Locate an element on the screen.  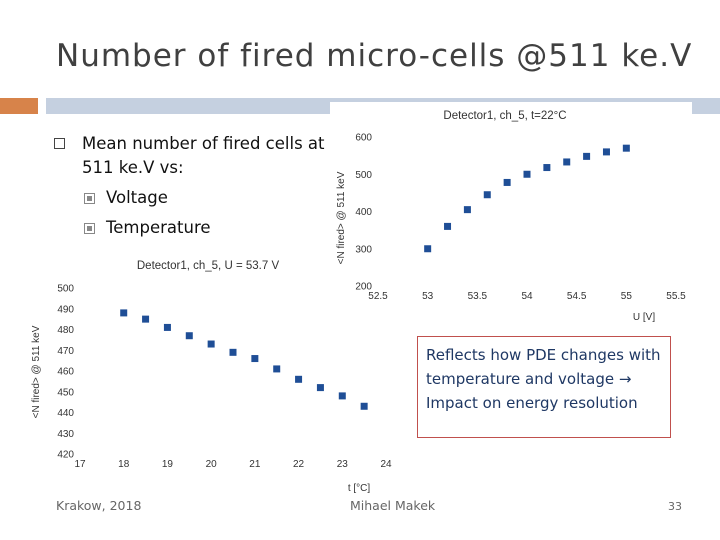
title-accent-bar is located at coordinates (19, 106).